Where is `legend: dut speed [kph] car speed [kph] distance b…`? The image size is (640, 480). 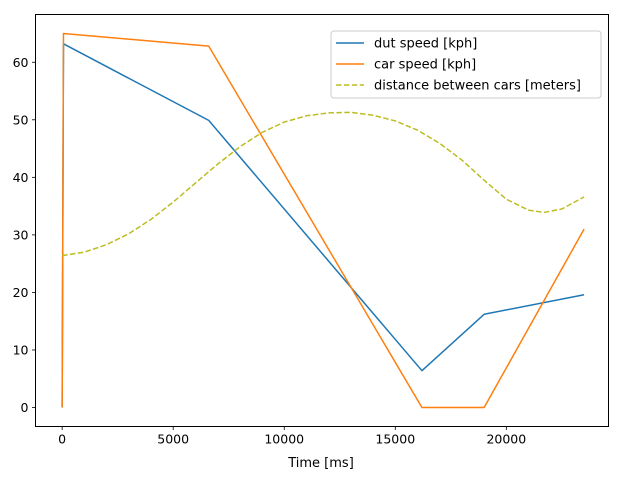
legend: dut speed [kph] car speed [kph] distance b… is located at coordinates (466, 64).